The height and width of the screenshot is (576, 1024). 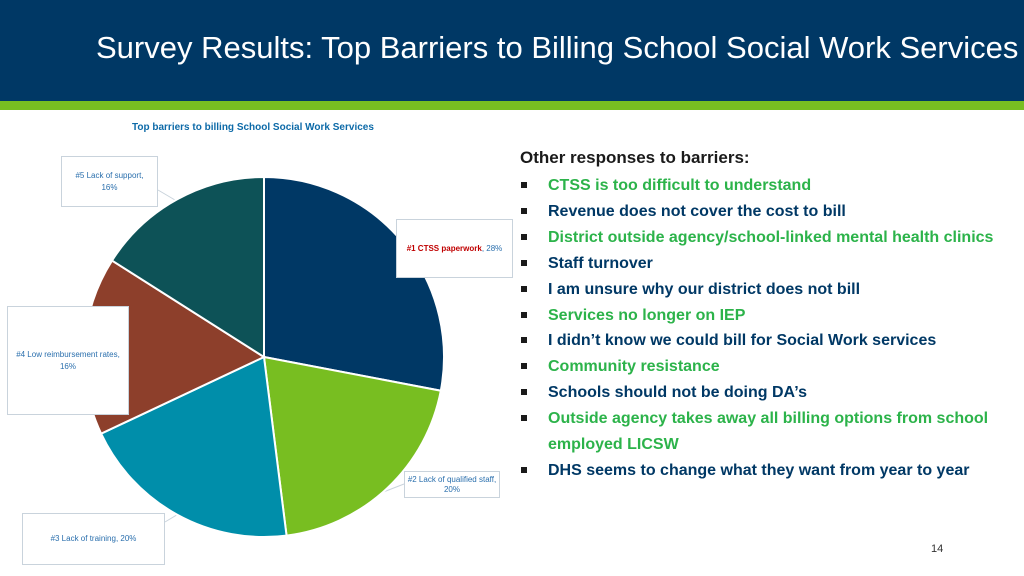 What do you see at coordinates (444, 248) in the screenshot?
I see `callout-label: #1 CTSS paperwork` at bounding box center [444, 248].